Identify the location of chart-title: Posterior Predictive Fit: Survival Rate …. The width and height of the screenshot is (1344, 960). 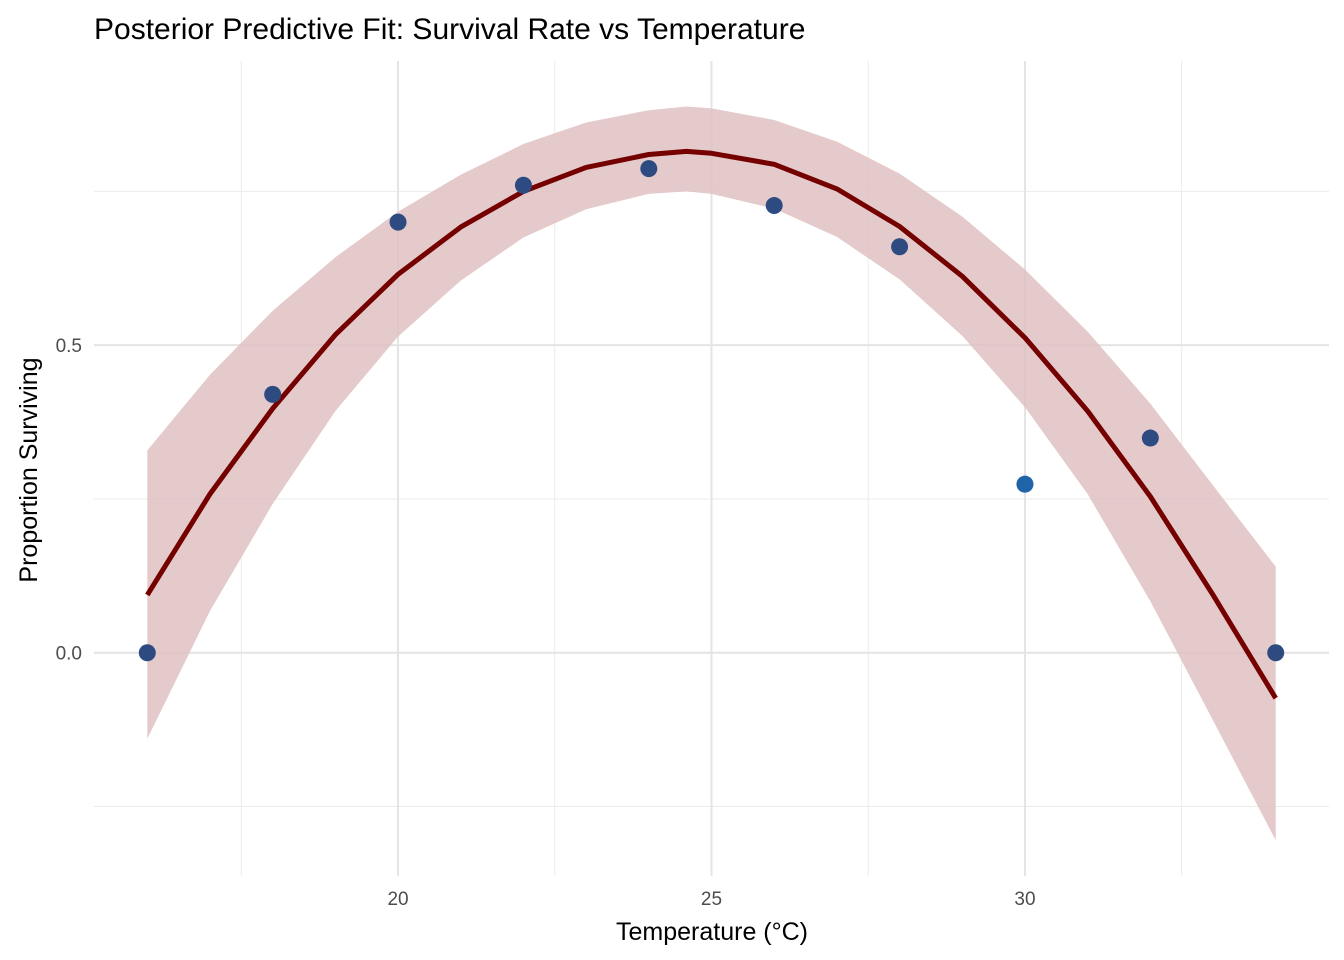
(449, 29).